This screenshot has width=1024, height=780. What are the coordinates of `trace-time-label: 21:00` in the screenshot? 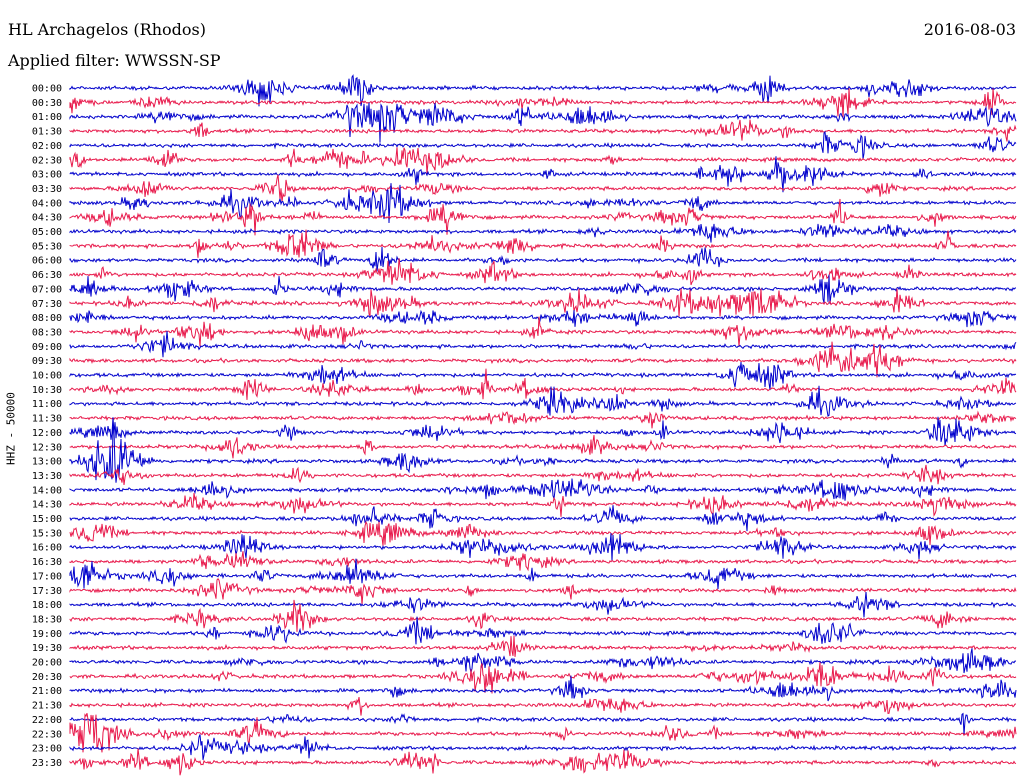 It's located at (47, 691).